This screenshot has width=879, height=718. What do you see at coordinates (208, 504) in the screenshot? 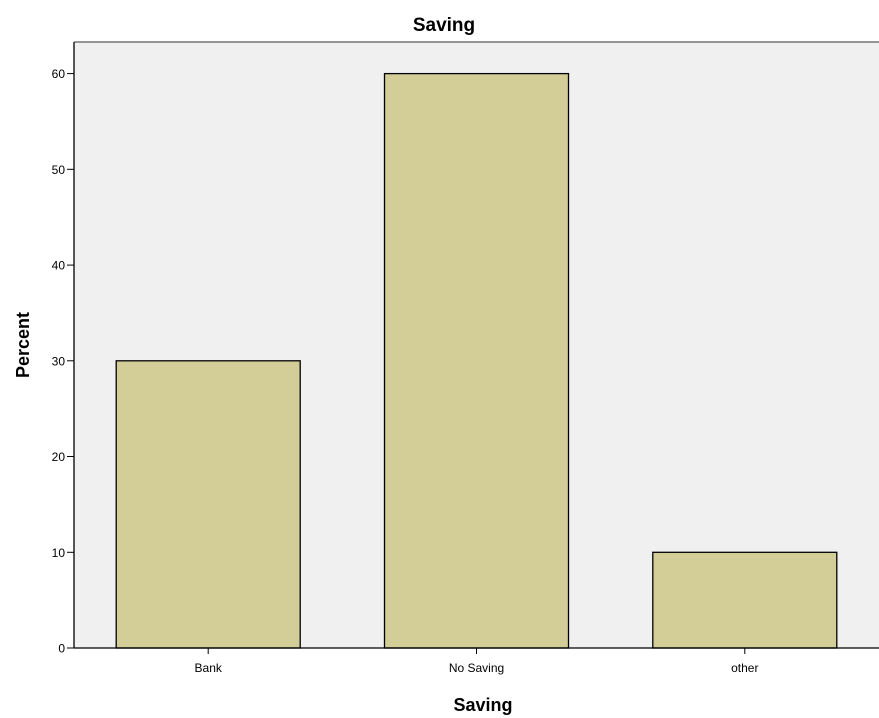
I see `bar-bank` at bounding box center [208, 504].